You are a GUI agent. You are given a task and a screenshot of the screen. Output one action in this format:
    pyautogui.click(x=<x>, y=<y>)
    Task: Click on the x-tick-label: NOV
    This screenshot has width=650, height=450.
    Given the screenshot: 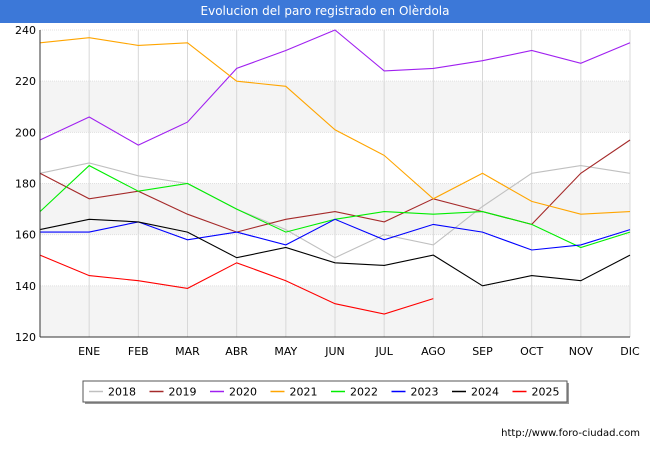 What is the action you would take?
    pyautogui.click(x=581, y=351)
    